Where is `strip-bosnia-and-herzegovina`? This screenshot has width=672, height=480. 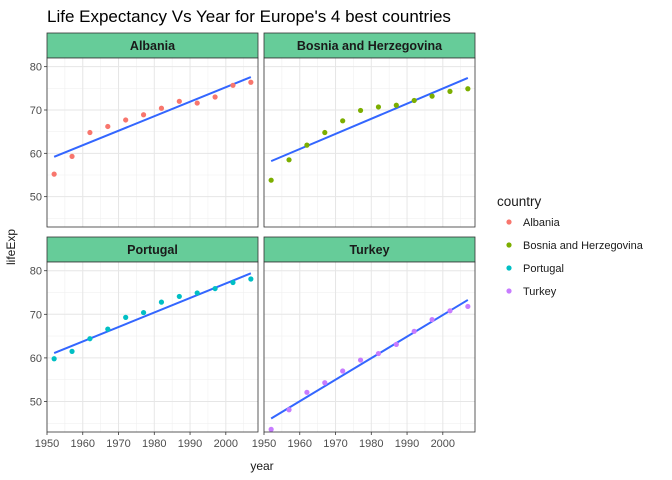
strip-bosnia-and-herzegovina is located at coordinates (369, 45).